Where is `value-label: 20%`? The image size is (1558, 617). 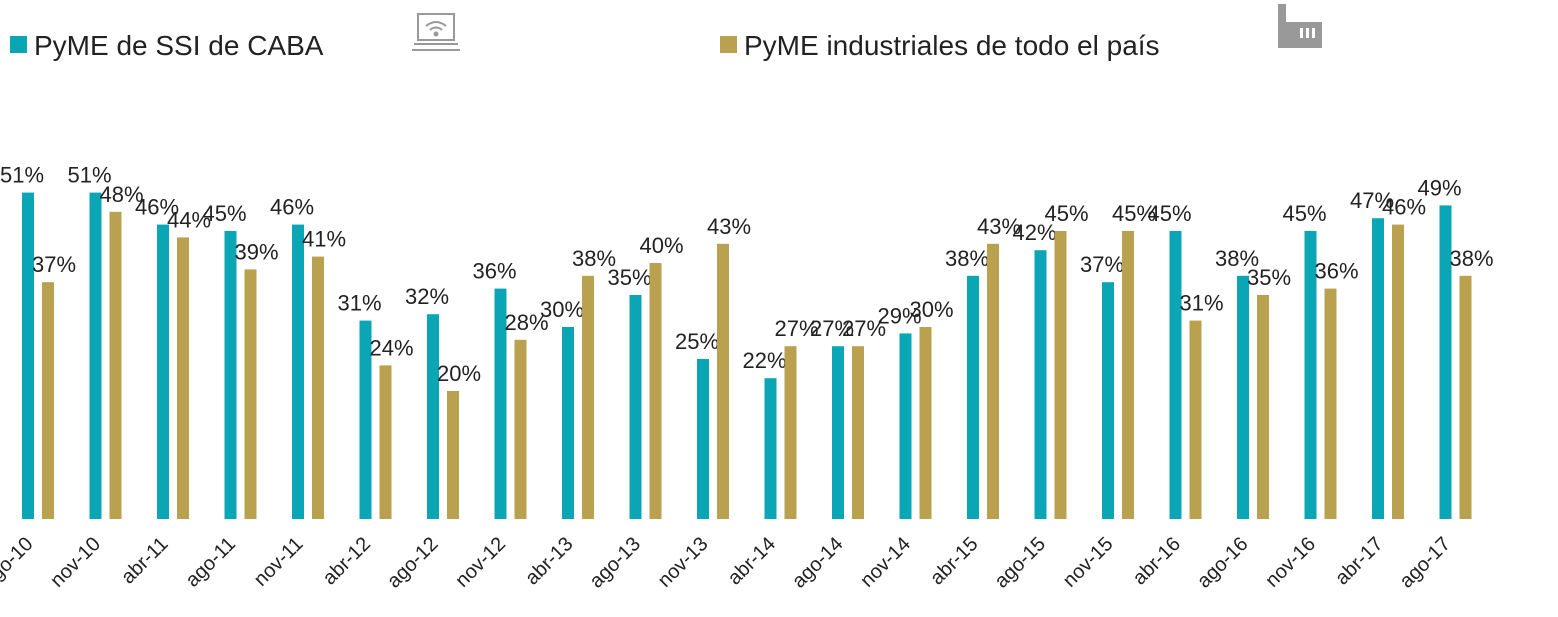 value-label: 20% is located at coordinates (459, 373).